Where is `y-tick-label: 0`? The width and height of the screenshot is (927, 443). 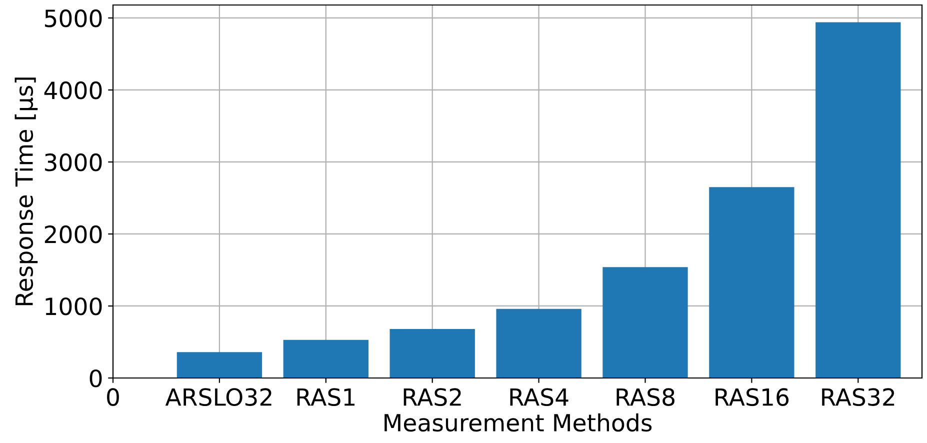 y-tick-label: 0 is located at coordinates (96, 378).